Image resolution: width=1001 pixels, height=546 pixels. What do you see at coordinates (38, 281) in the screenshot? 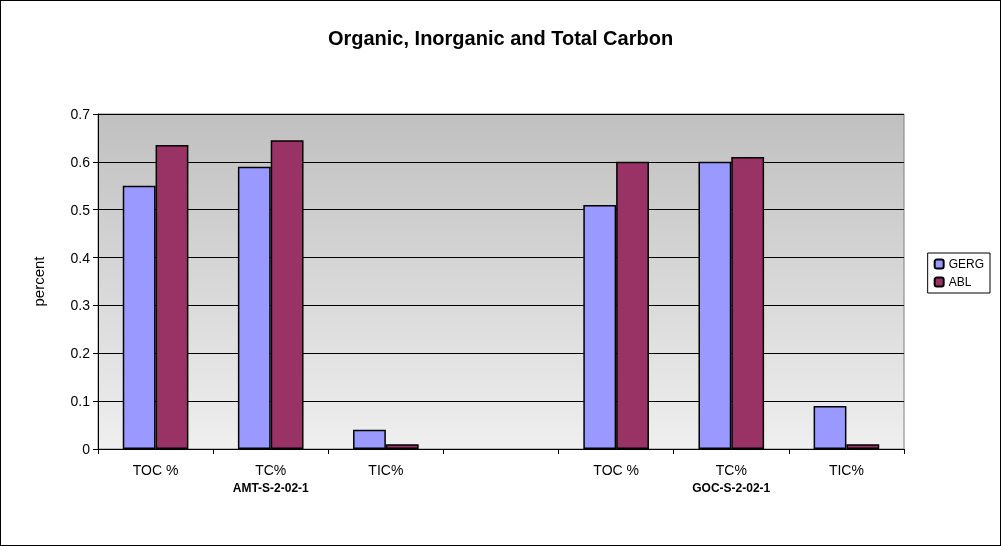
I see `y-axis-title: percent` at bounding box center [38, 281].